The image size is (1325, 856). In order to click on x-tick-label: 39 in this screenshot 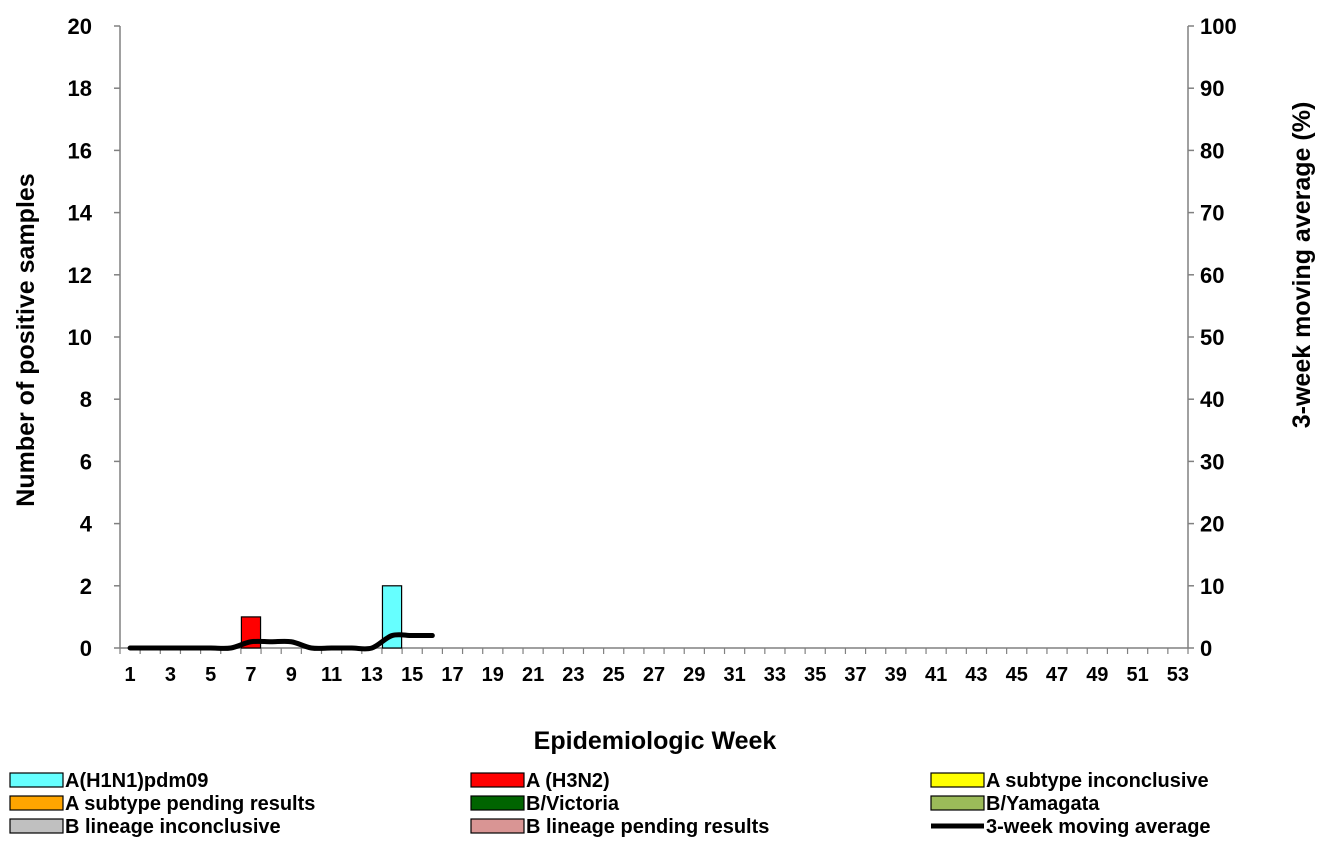, I will do `click(896, 675)`.